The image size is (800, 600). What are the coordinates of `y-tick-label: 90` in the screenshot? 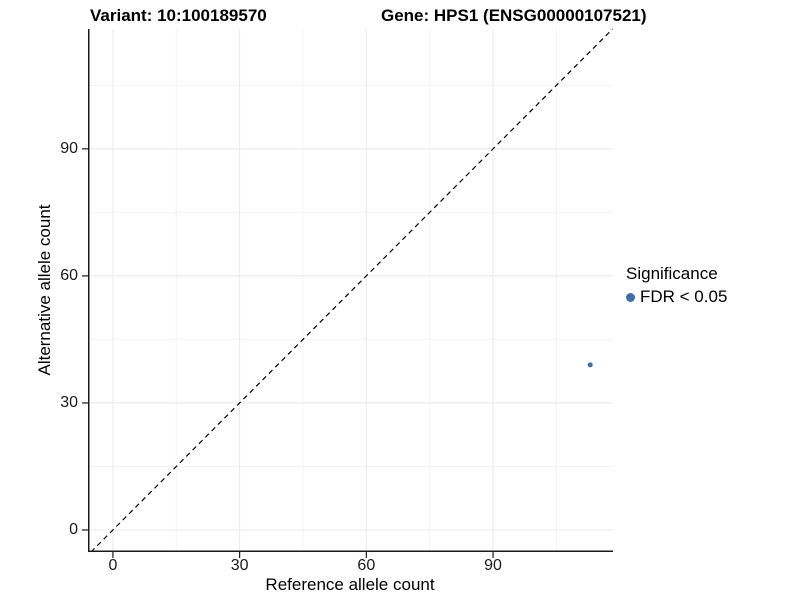 It's located at (69, 148).